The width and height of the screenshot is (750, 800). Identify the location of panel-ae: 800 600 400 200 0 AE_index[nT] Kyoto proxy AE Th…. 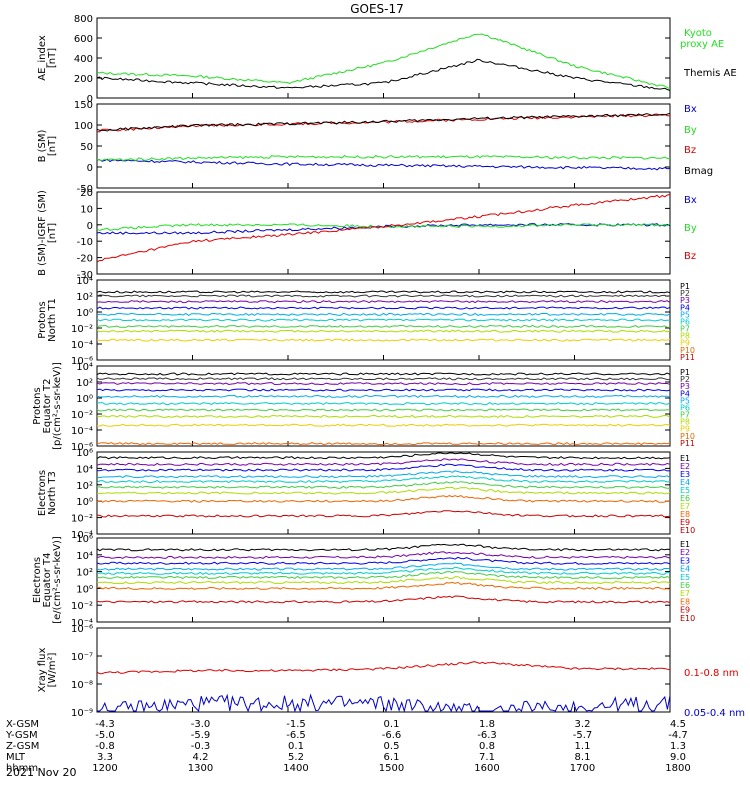
(387, 59).